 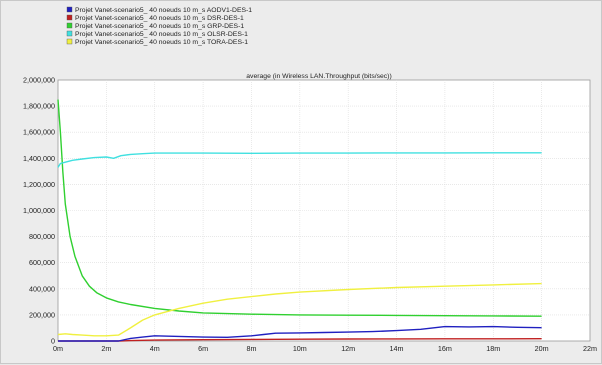 I want to click on x-tick-labels: 0m 2m 4m 6m 8m 10m 12m 14m 16m 18m 20m 22m, so click(x=325, y=348).